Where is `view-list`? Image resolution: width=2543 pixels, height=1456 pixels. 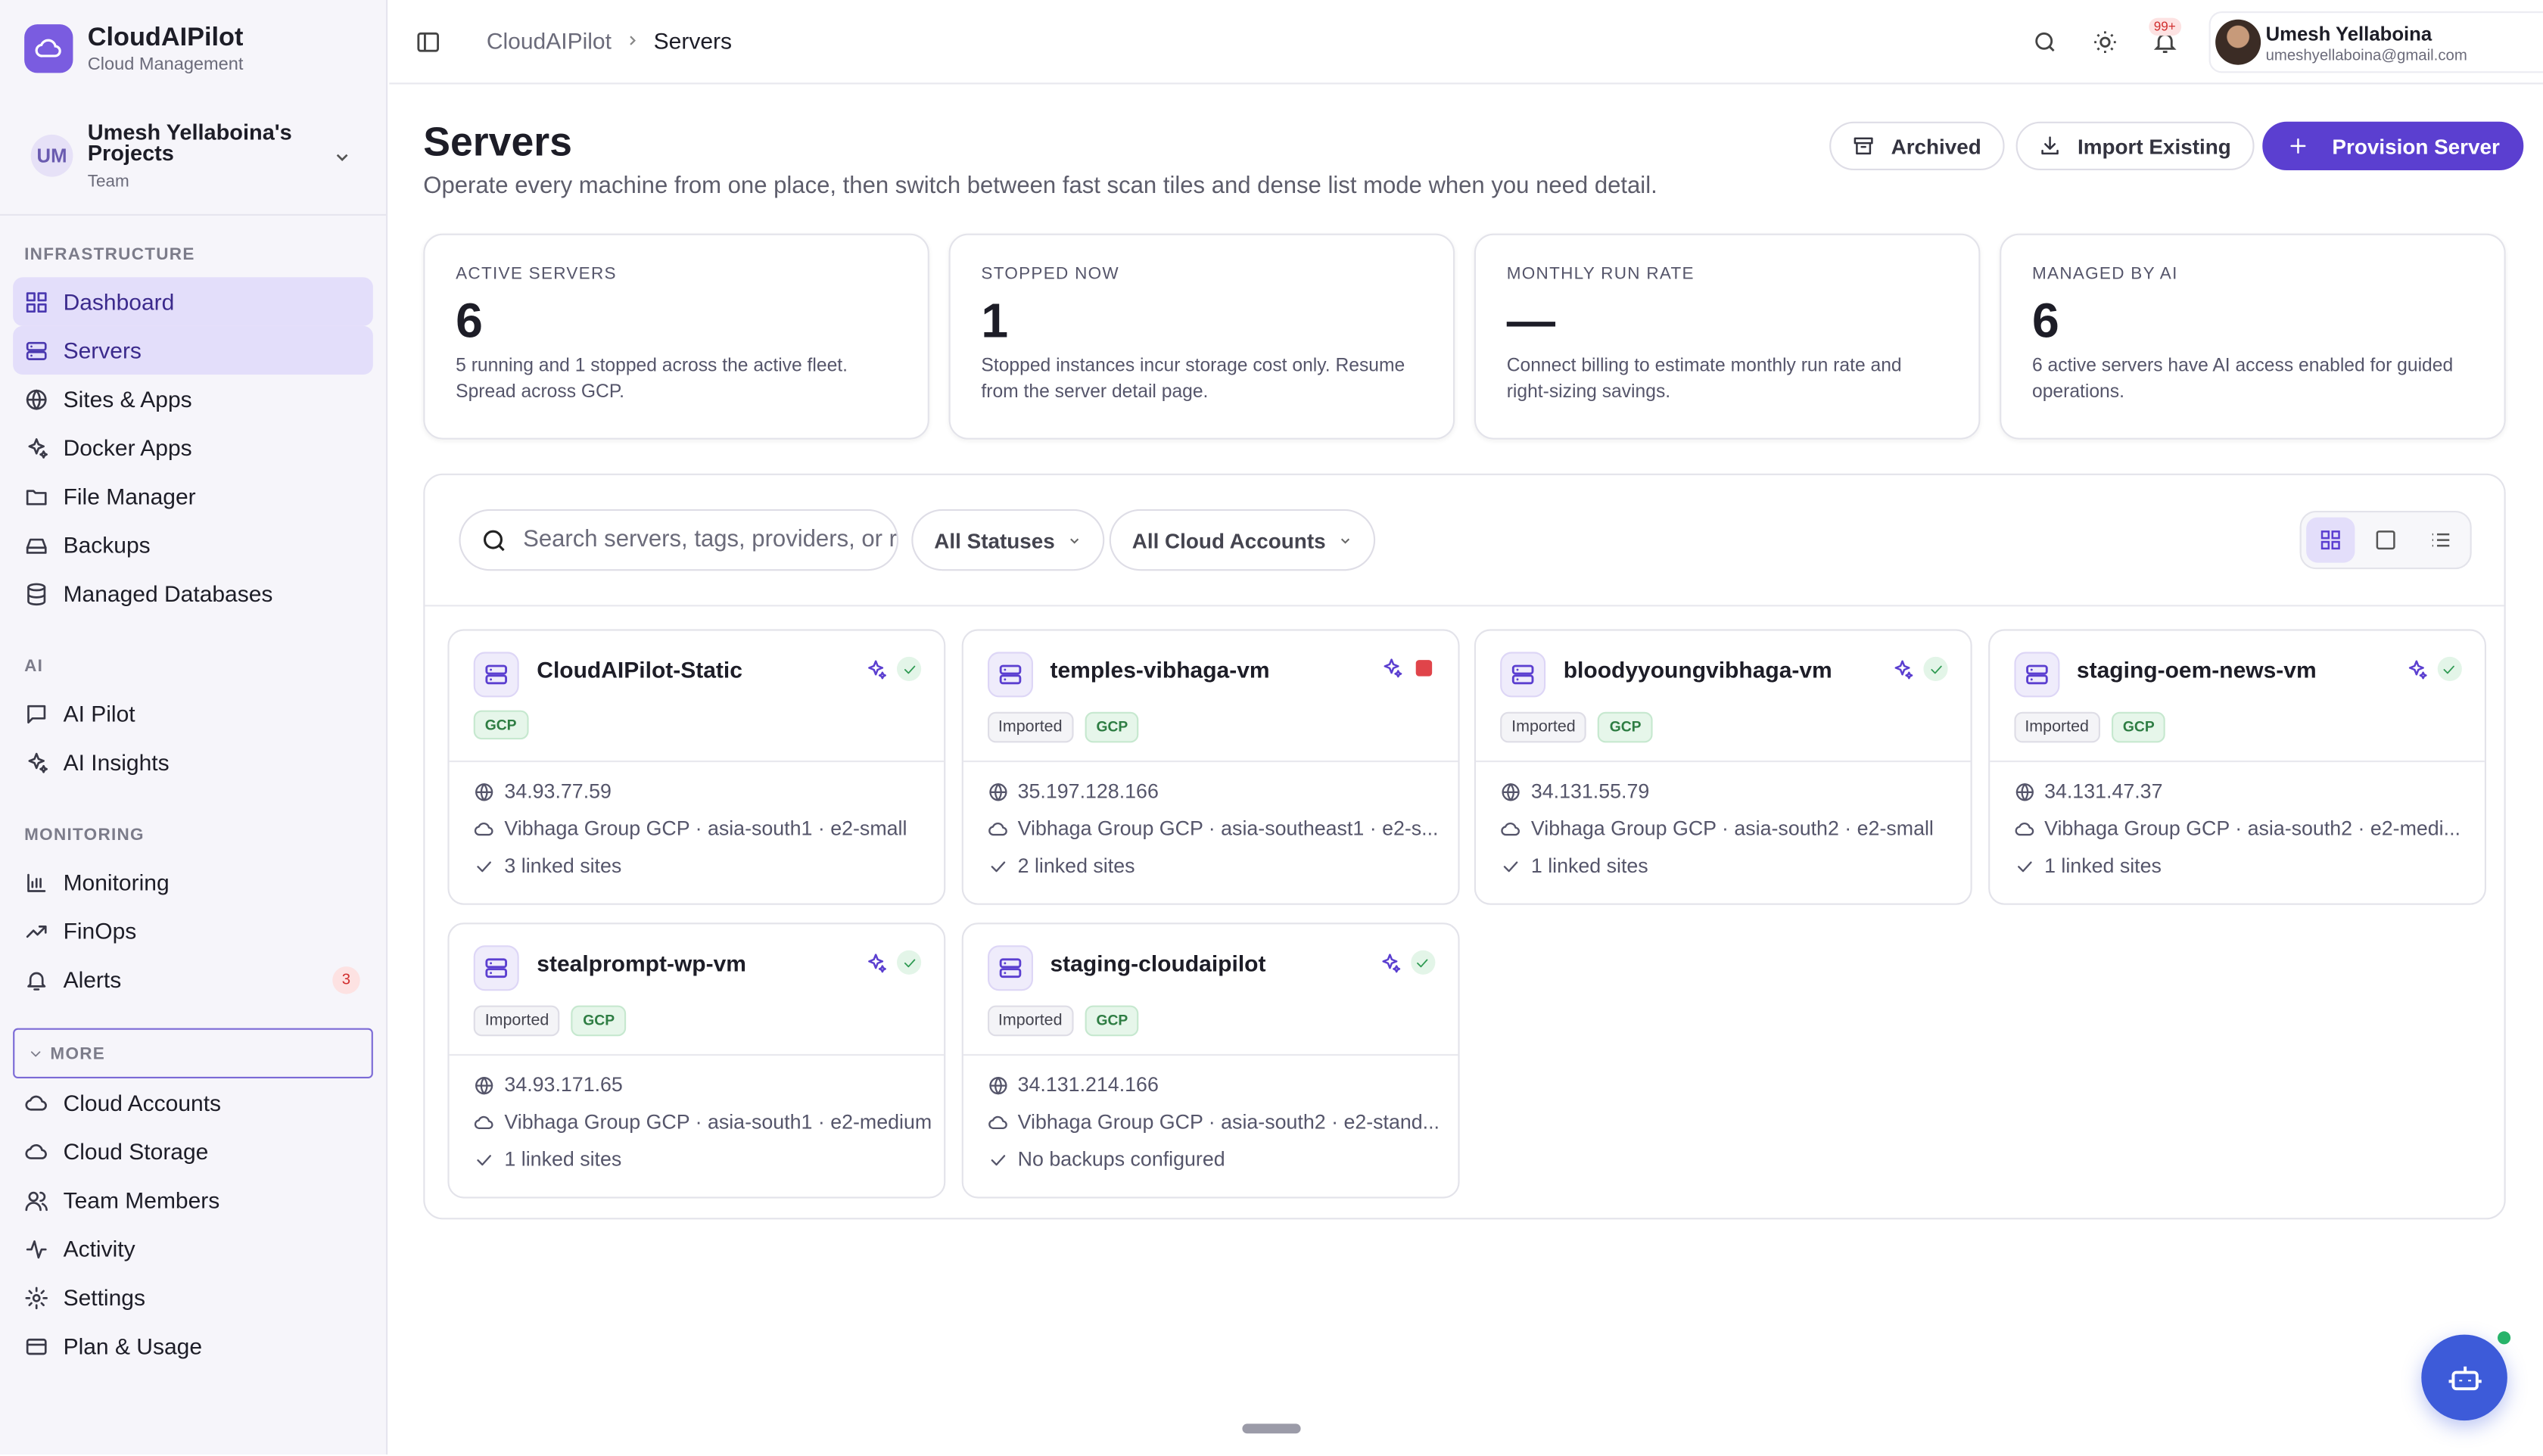
view-list is located at coordinates (2441, 540).